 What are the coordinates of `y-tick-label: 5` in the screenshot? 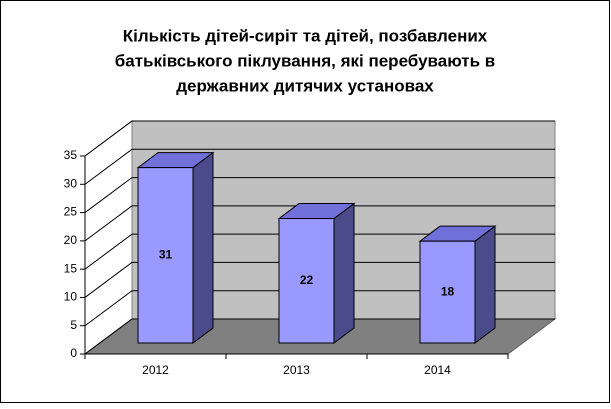 It's located at (73, 325).